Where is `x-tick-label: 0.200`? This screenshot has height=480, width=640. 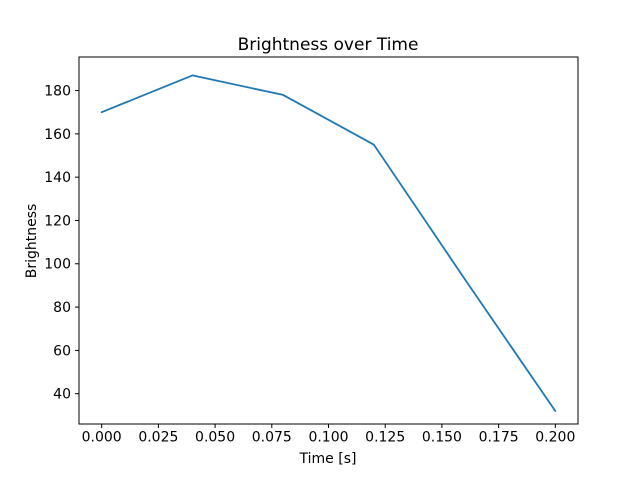 x-tick-label: 0.200 is located at coordinates (555, 438).